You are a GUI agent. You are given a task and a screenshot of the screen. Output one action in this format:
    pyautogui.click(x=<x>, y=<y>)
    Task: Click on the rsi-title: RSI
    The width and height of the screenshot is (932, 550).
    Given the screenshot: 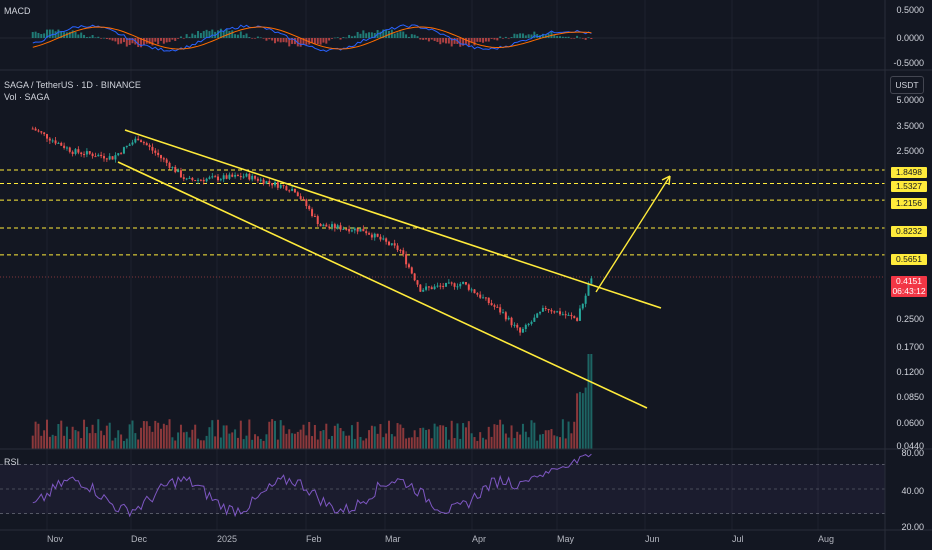 What is the action you would take?
    pyautogui.click(x=12, y=462)
    